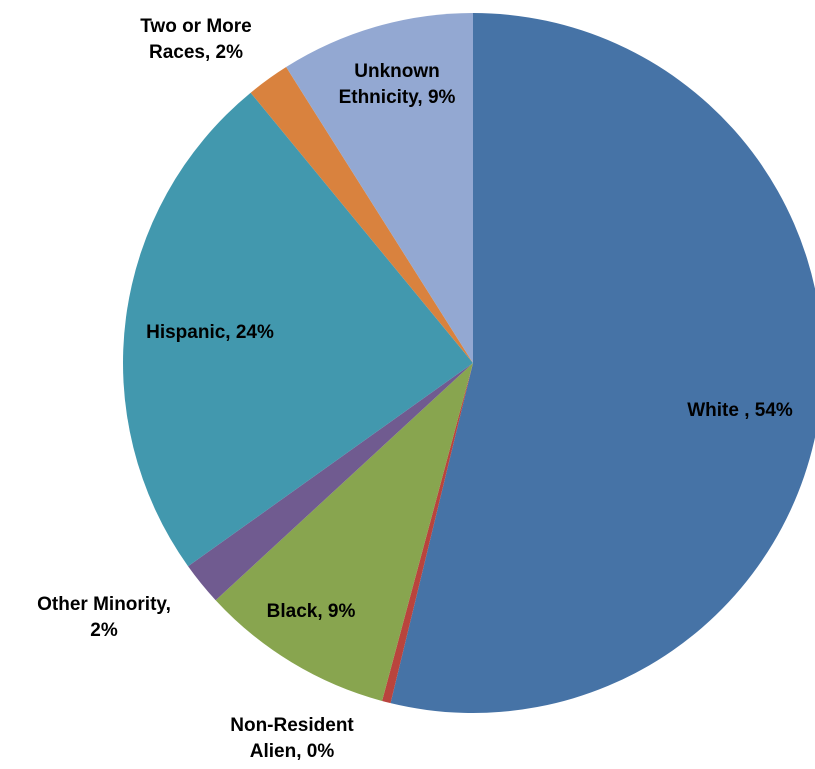 Image resolution: width=815 pixels, height=769 pixels. Describe the element at coordinates (331, 482) in the screenshot. I see `pie-slice-other-minority` at that location.